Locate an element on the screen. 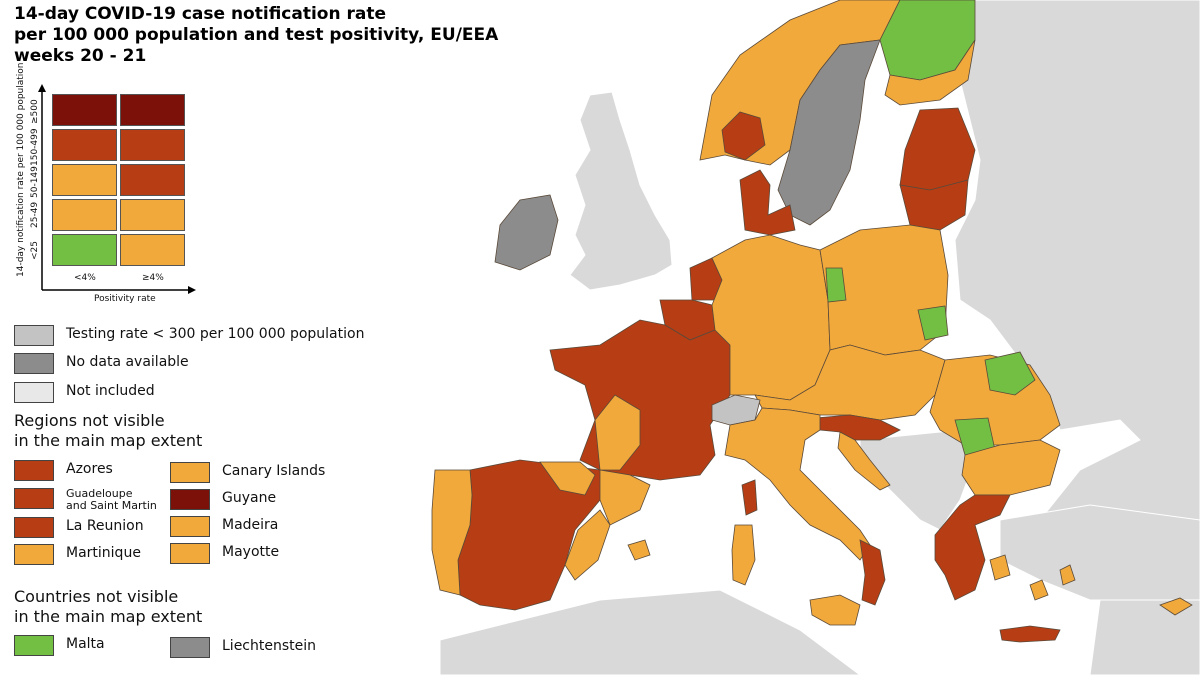 The image size is (1200, 675). regions-heading-line-2: in the main map extent is located at coordinates (108, 440).